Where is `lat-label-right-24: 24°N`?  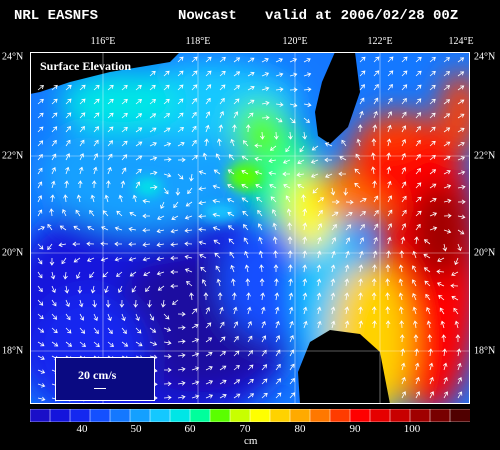 lat-label-right-24: 24°N is located at coordinates (485, 57).